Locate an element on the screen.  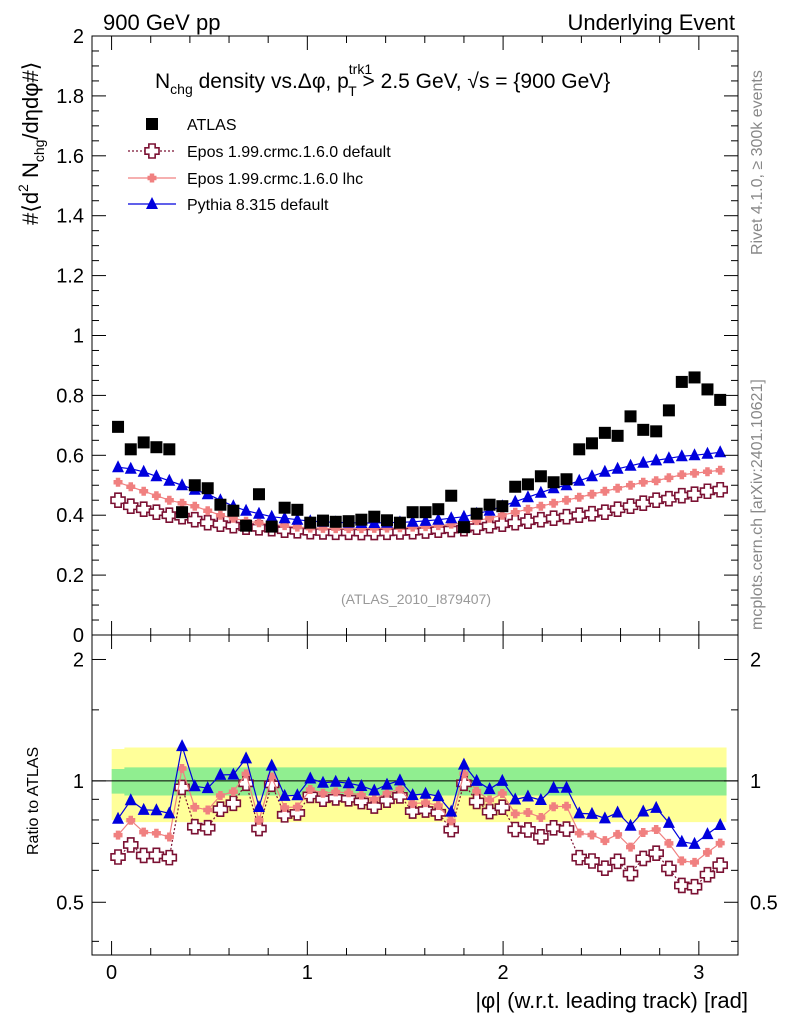
ratio-tick-label-right: 2 is located at coordinates (755, 660).